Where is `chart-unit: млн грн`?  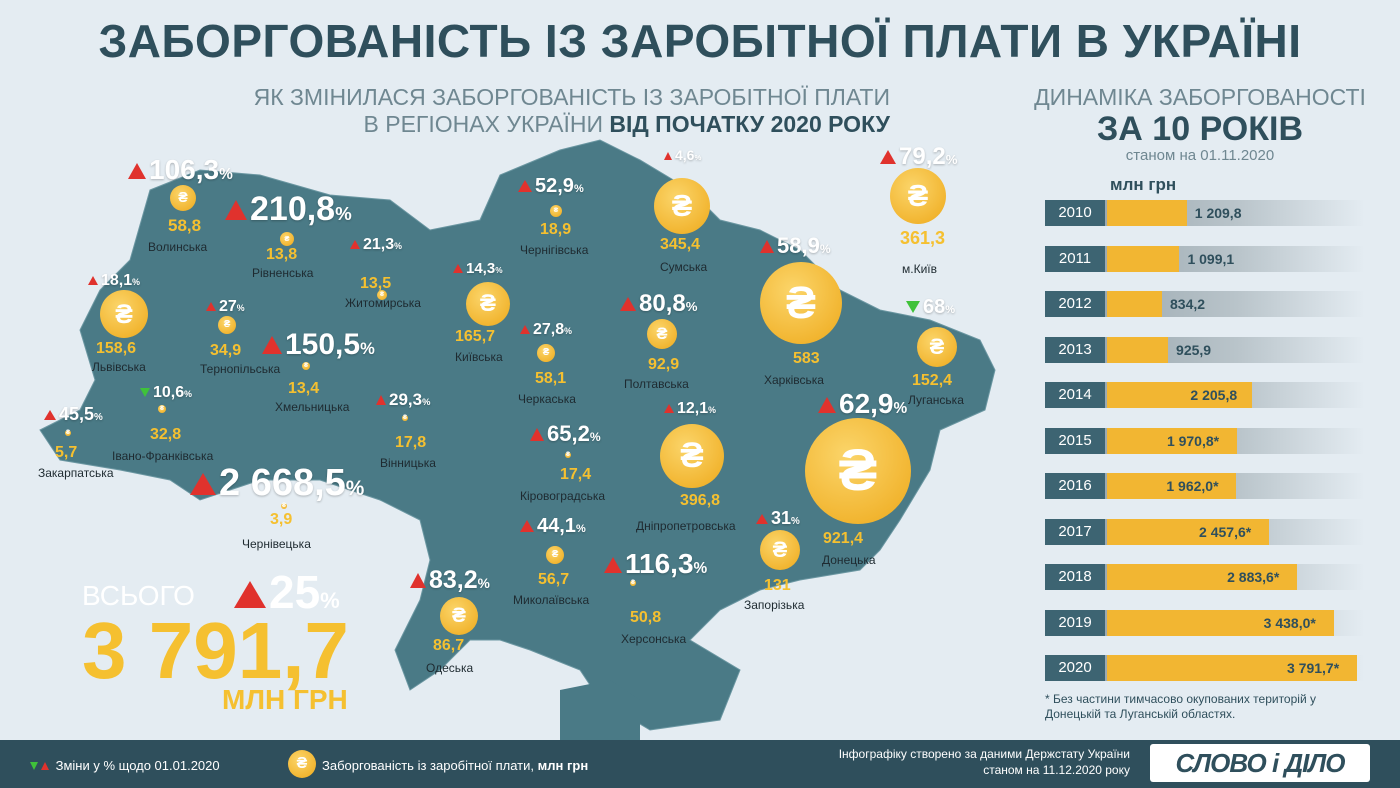
chart-unit: млн грн is located at coordinates (1143, 184).